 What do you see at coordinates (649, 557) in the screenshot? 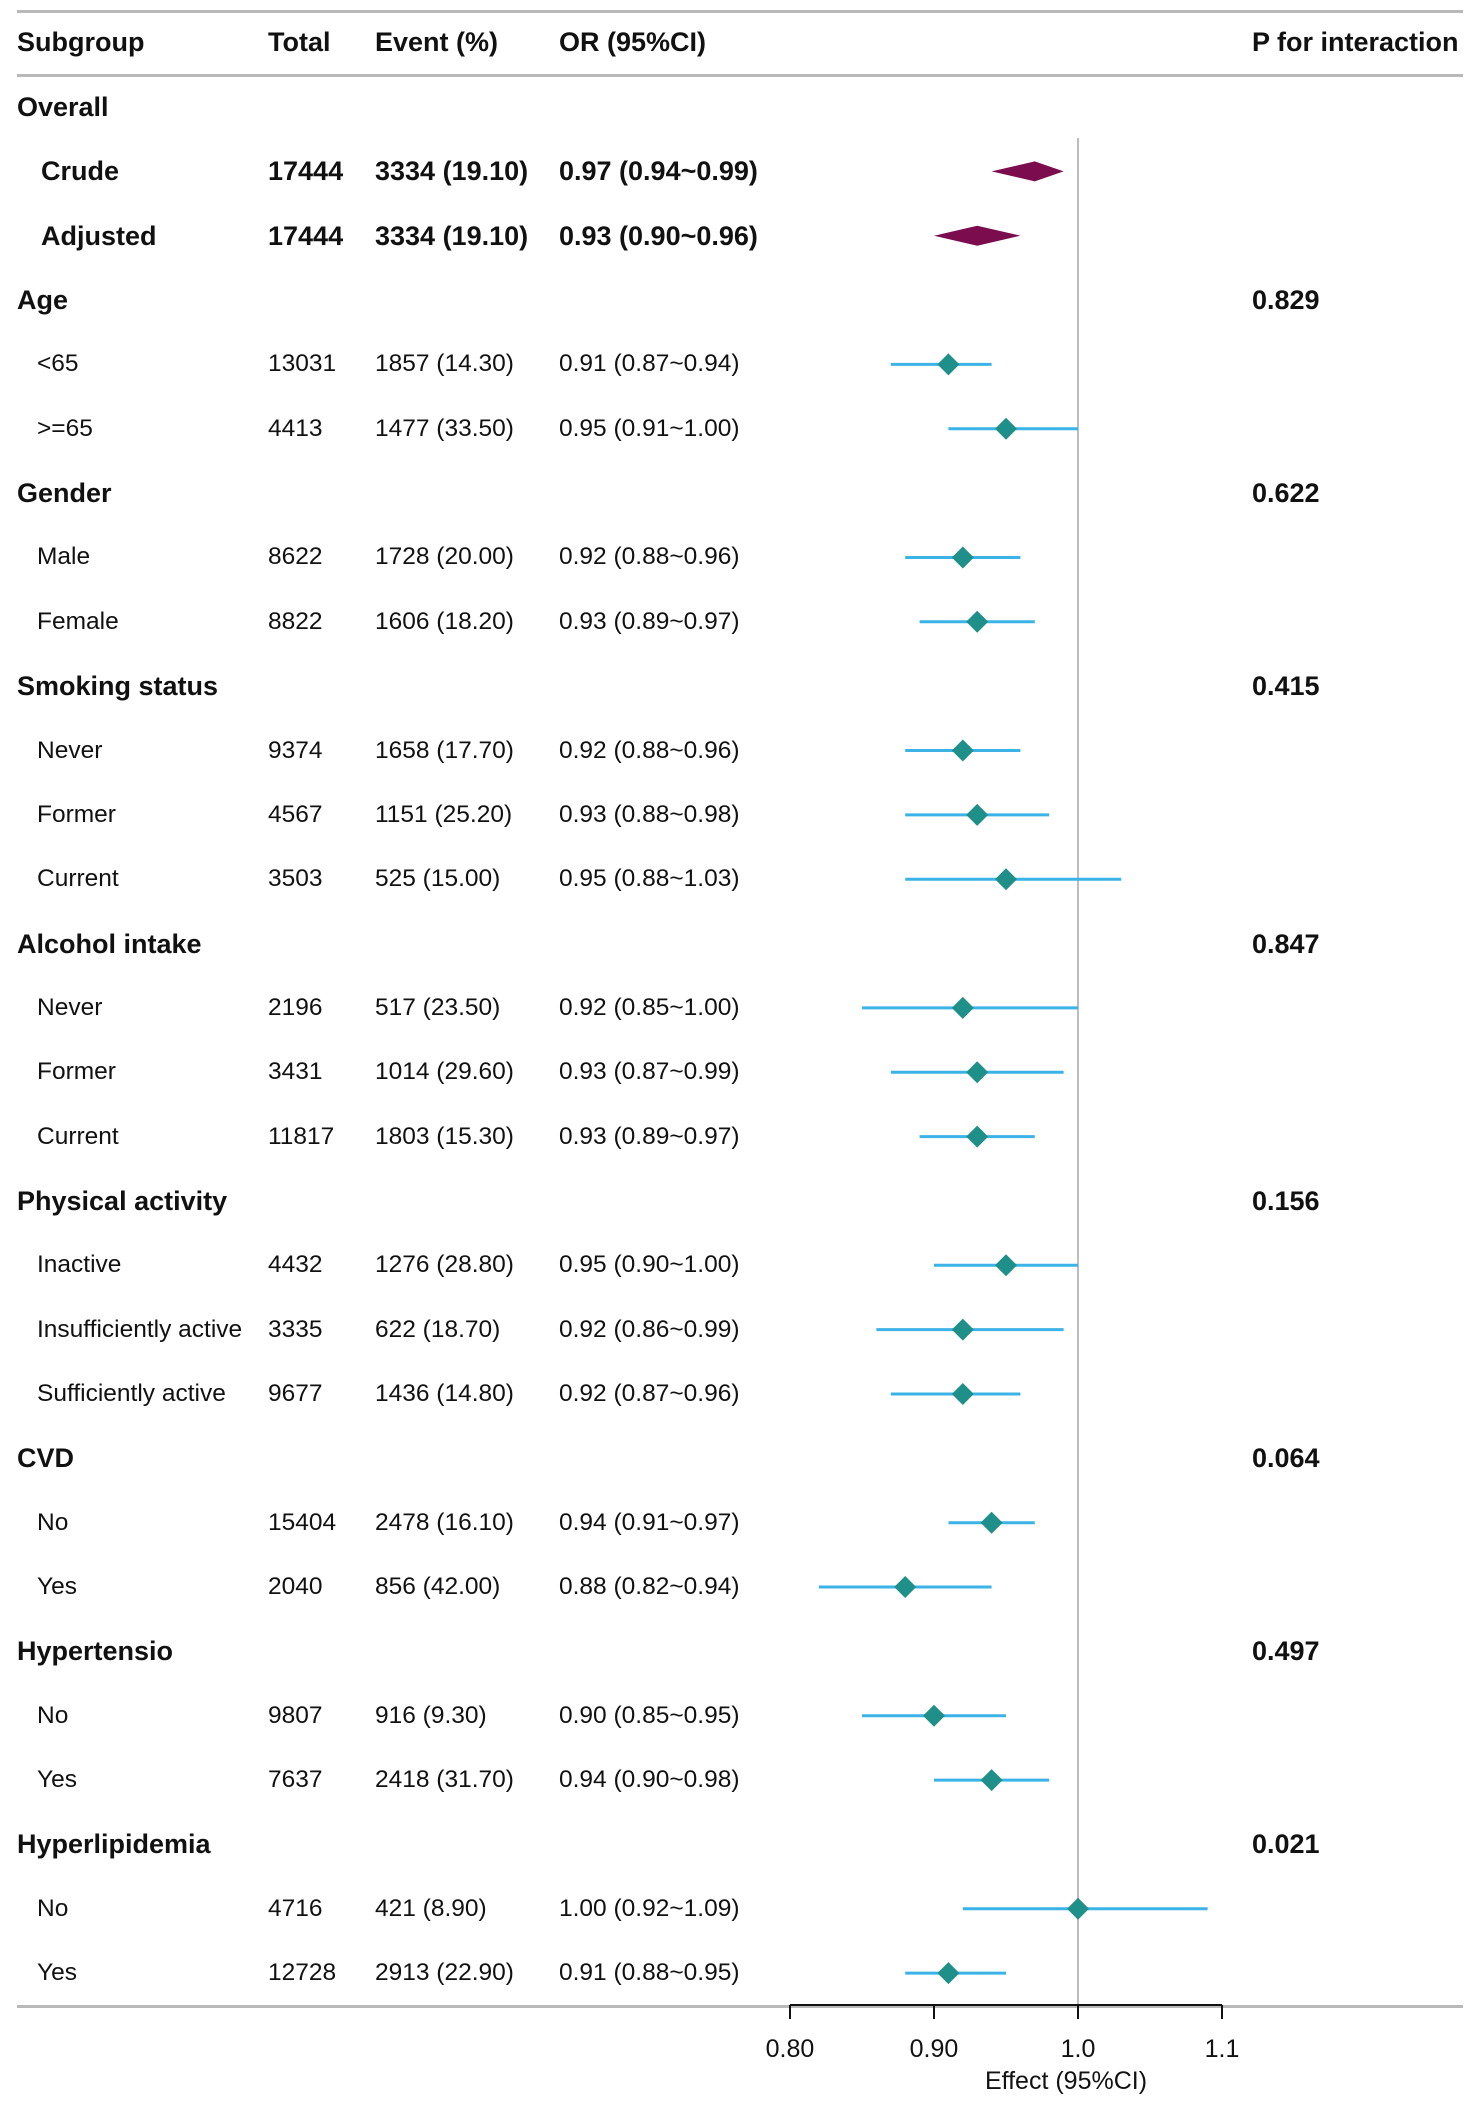
I see `row-or: 0.92 (0.88~0.96)` at bounding box center [649, 557].